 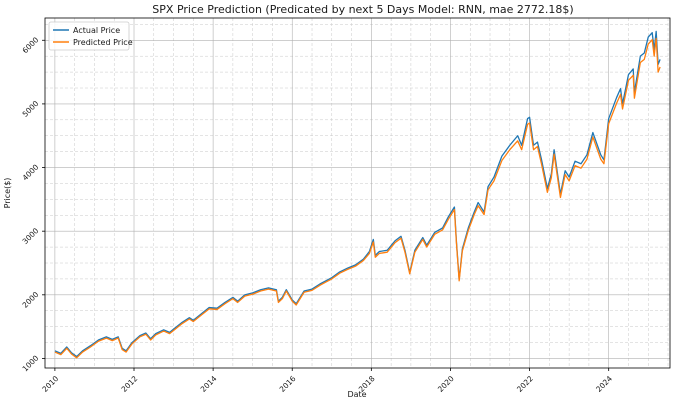 What do you see at coordinates (327, 381) in the screenshot?
I see `x-axis: 2010 2012 2014 2016 2018 2020 2022 2024` at bounding box center [327, 381].